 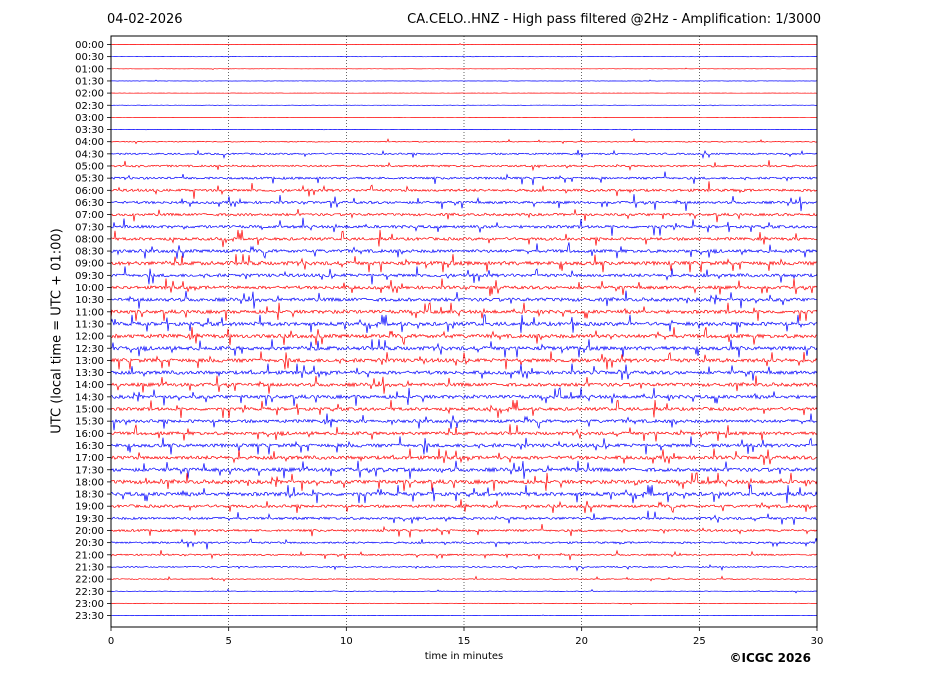 What do you see at coordinates (89, 519) in the screenshot?
I see `y-tick-label: 19:30` at bounding box center [89, 519].